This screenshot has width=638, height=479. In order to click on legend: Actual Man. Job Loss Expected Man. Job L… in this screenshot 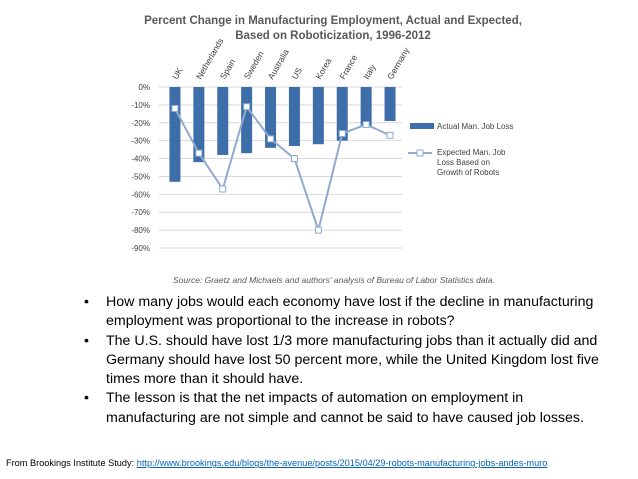, I will do `click(460, 149)`.